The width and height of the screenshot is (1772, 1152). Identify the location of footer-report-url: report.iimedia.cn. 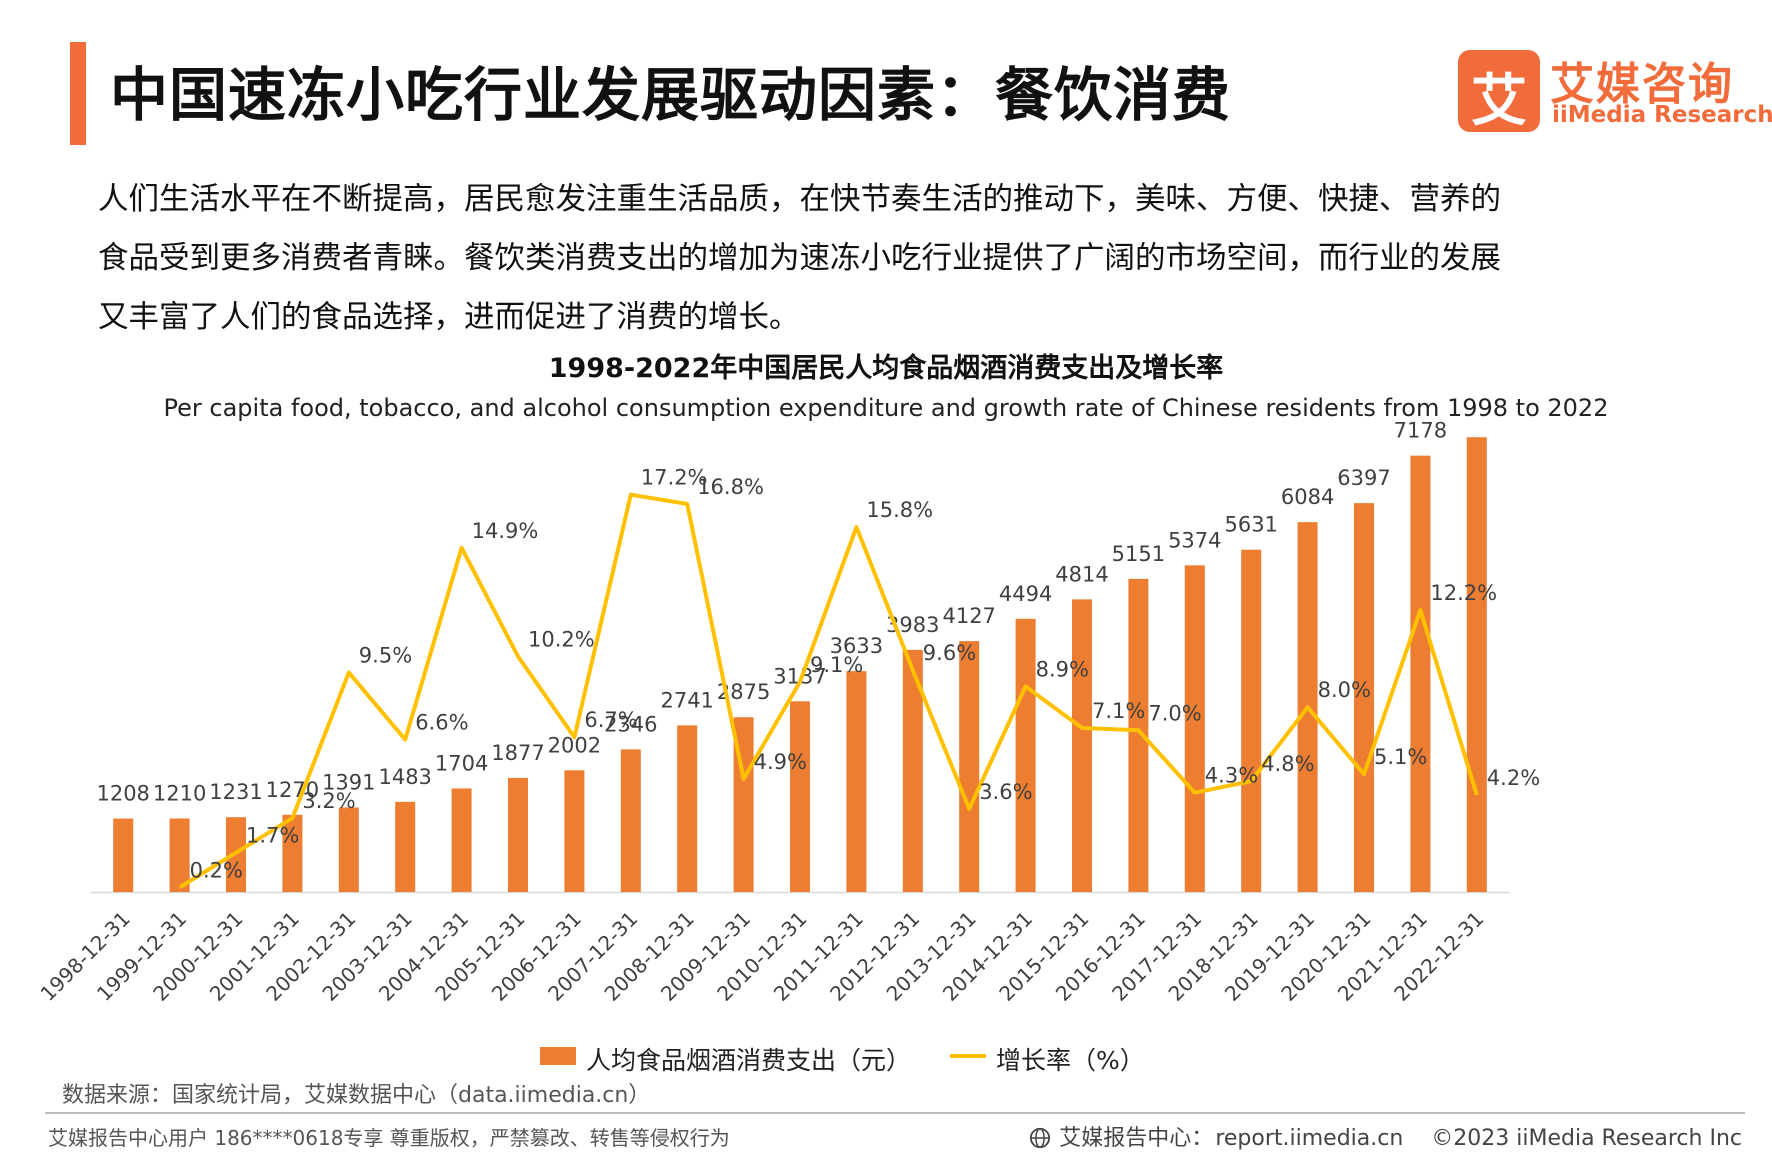
(1309, 1138).